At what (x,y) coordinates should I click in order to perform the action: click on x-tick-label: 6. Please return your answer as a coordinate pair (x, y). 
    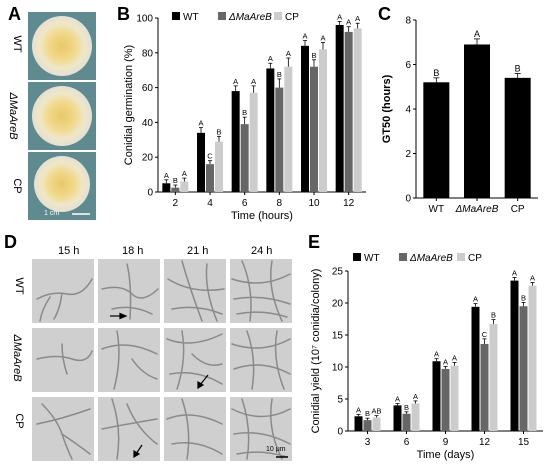
    Looking at the image, I should click on (245, 203).